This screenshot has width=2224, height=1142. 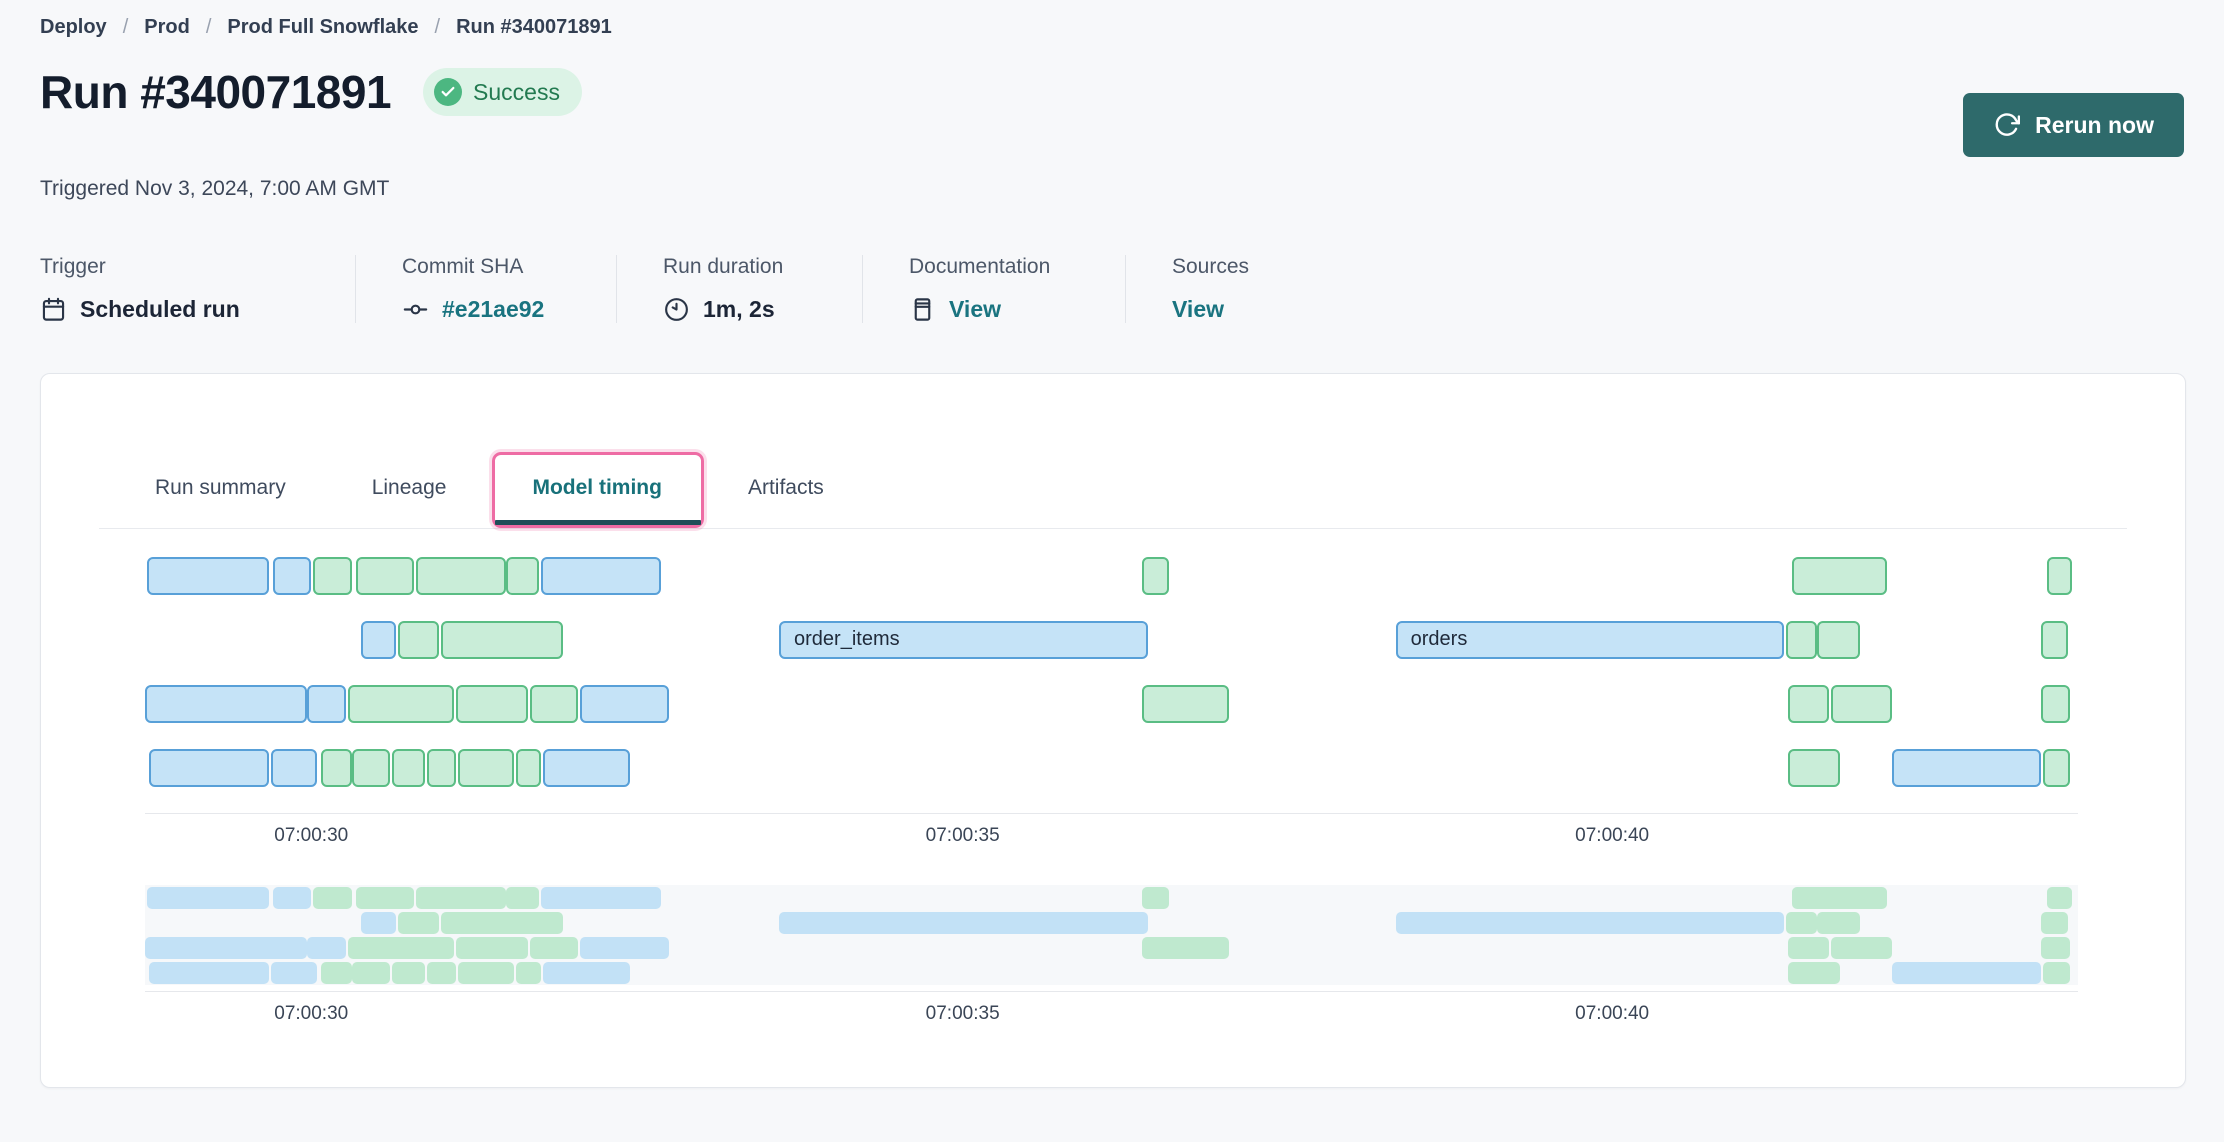 I want to click on axis-tick-label: 07:00:30, so click(x=311, y=835).